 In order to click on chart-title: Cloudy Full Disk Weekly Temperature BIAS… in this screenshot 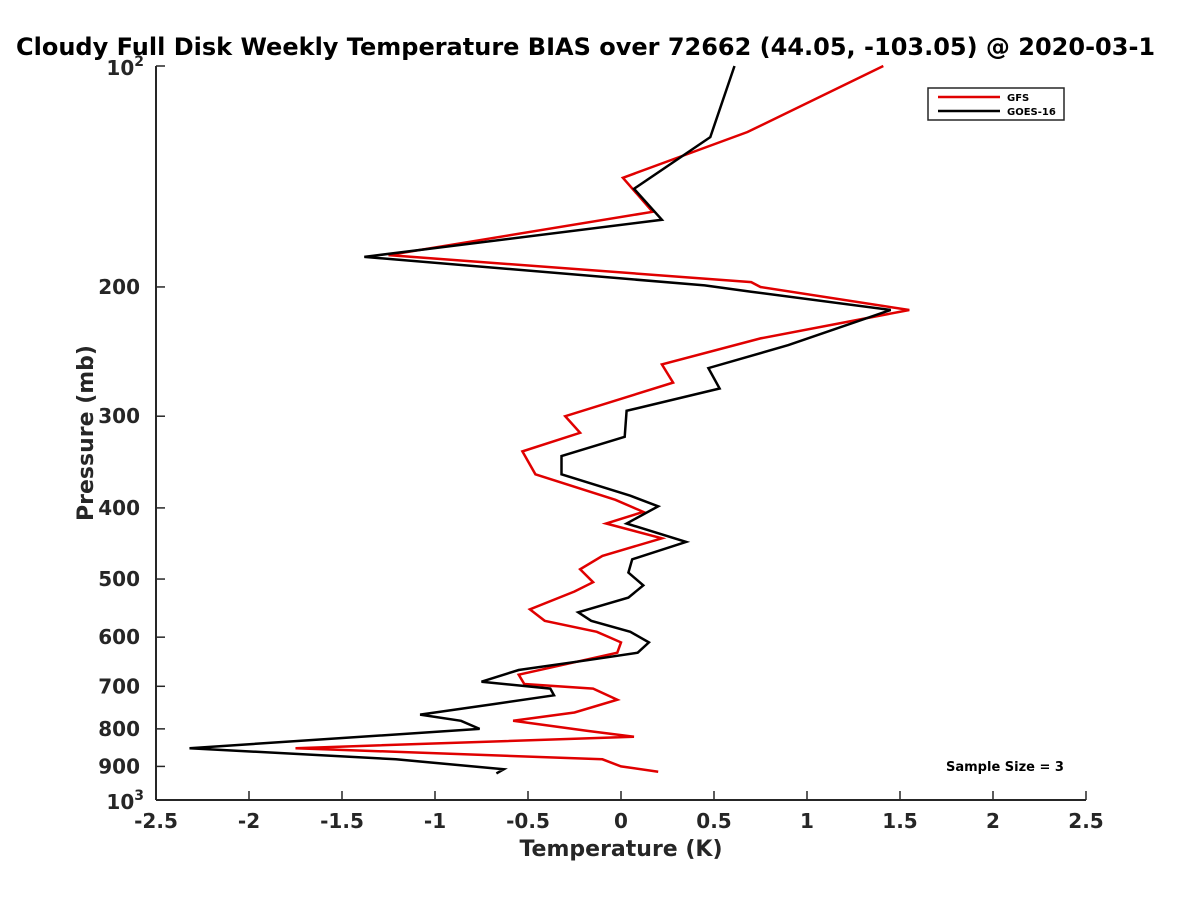, I will do `click(585, 47)`.